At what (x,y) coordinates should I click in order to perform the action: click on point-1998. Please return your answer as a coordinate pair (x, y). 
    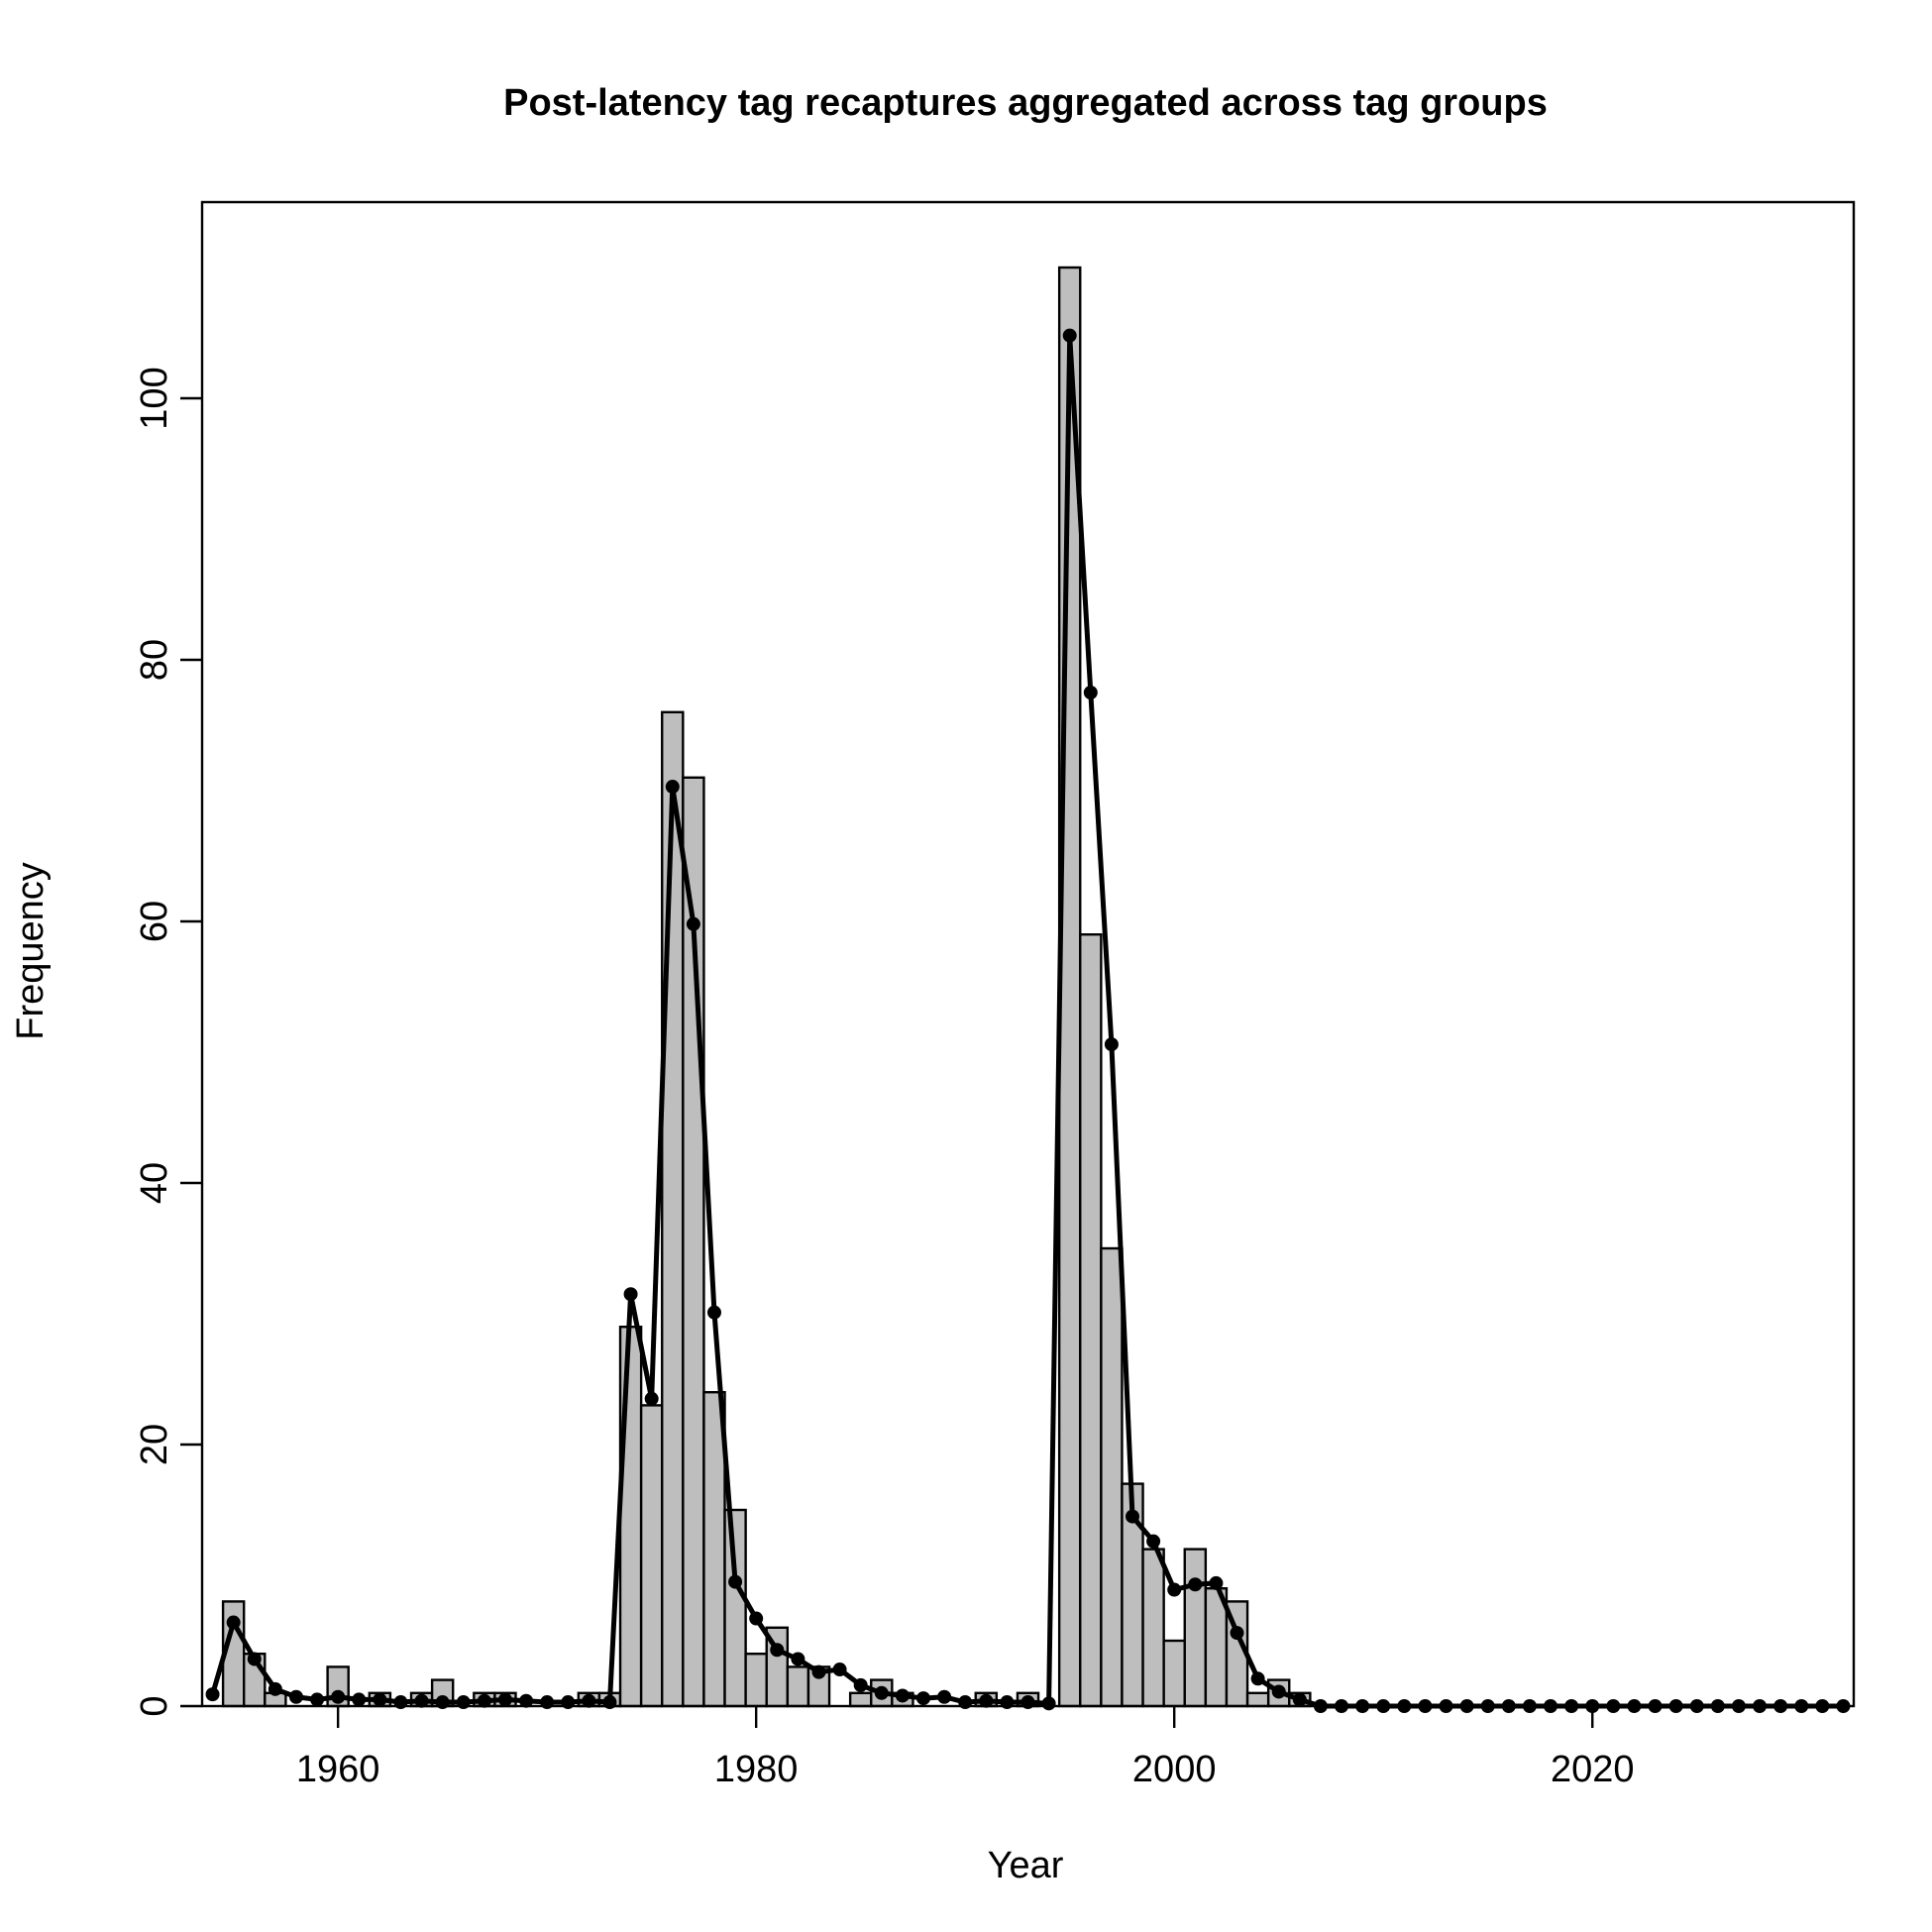
    Looking at the image, I should click on (1133, 1516).